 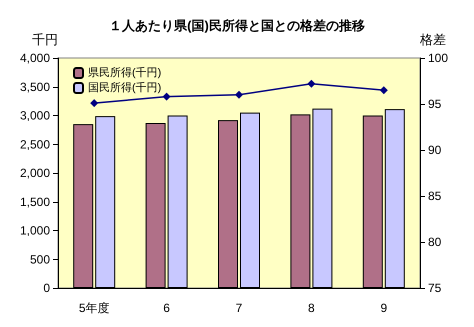 What do you see at coordinates (35, 58) in the screenshot?
I see `y-tick-label: 4,000` at bounding box center [35, 58].